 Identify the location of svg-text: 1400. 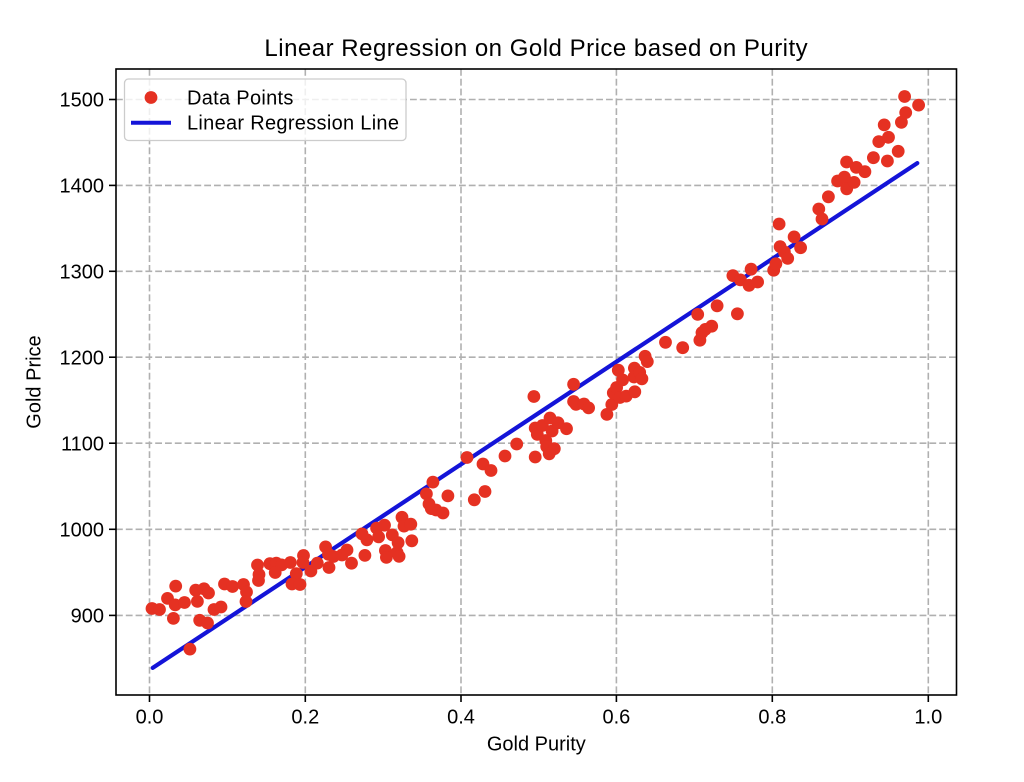
(82, 187).